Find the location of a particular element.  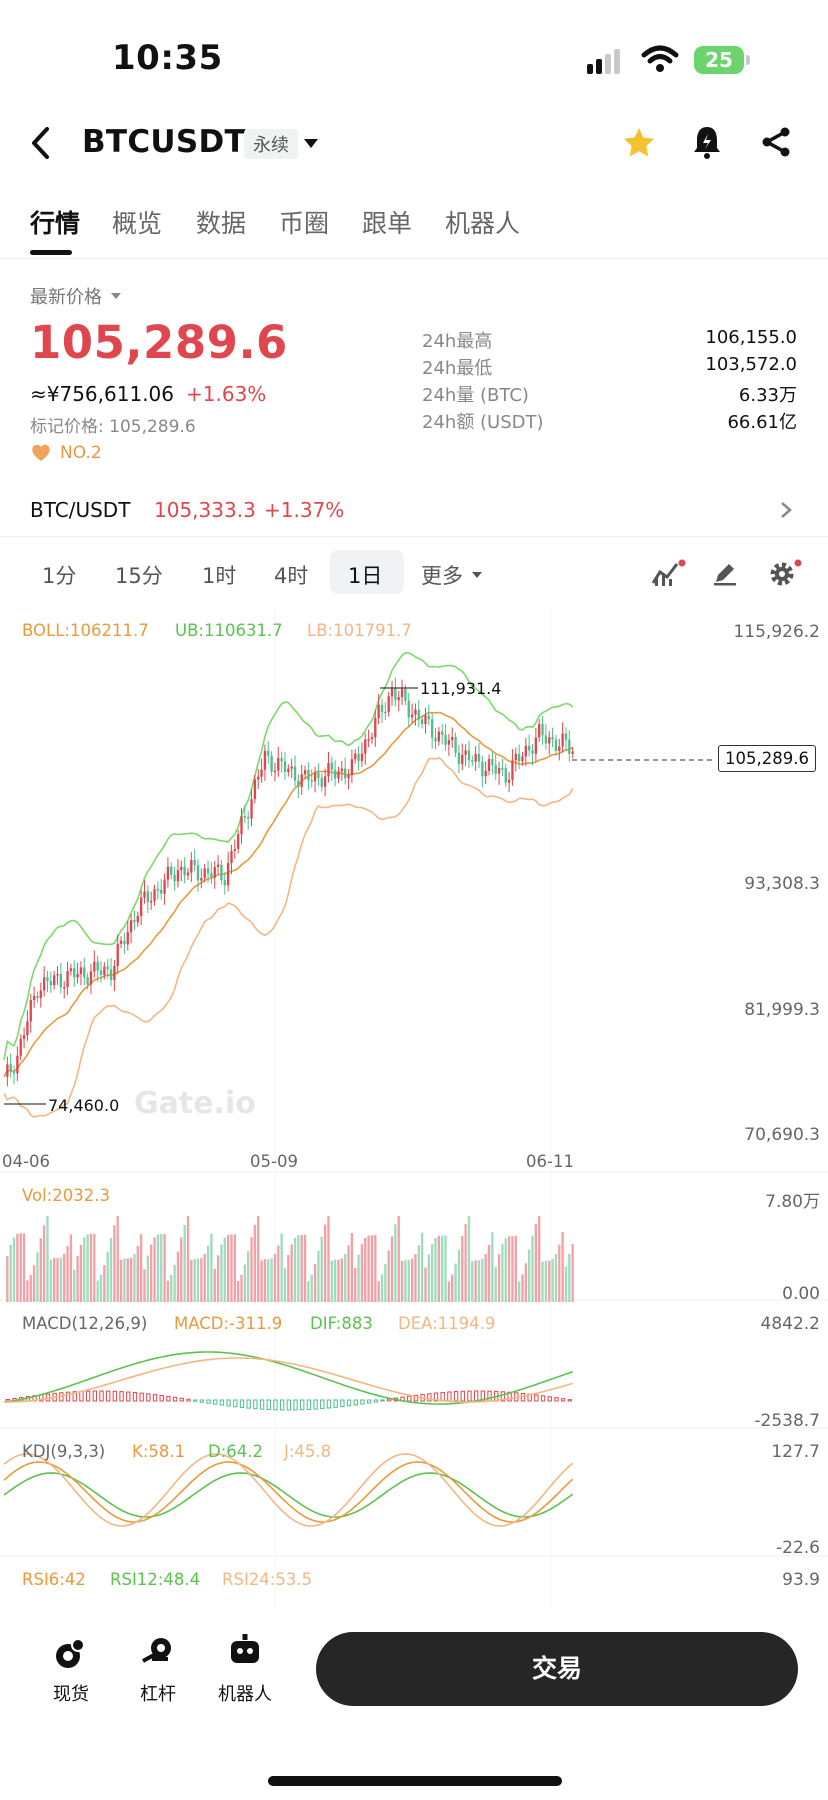

pair-title: BTCUSDT is located at coordinates (164, 142).